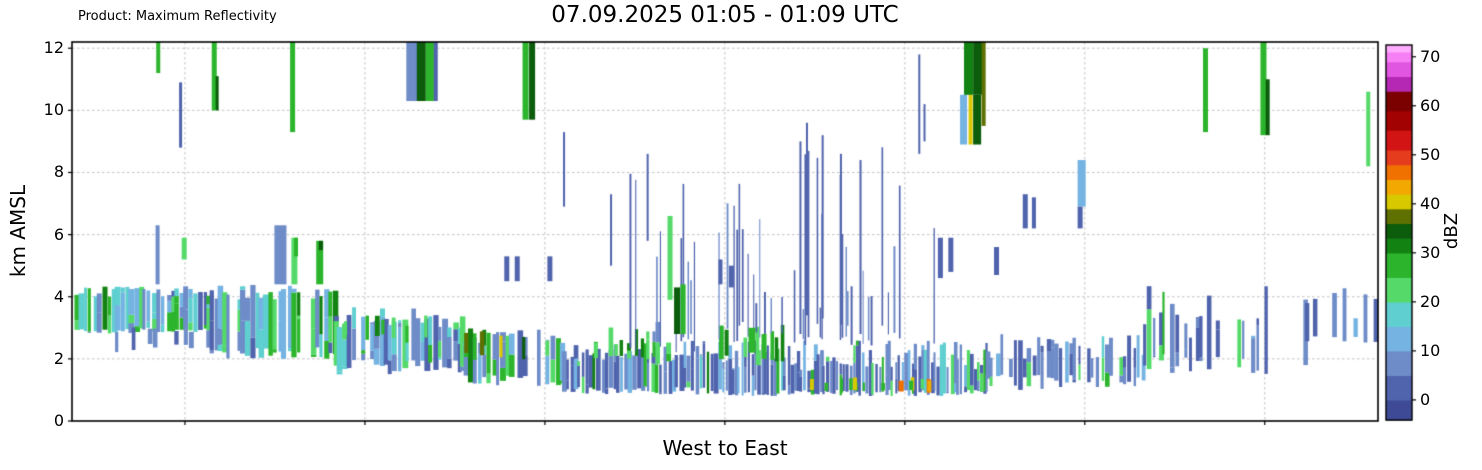 This screenshot has width=1482, height=470. Describe the element at coordinates (58, 420) in the screenshot. I see `y-tick-label: 0` at that location.